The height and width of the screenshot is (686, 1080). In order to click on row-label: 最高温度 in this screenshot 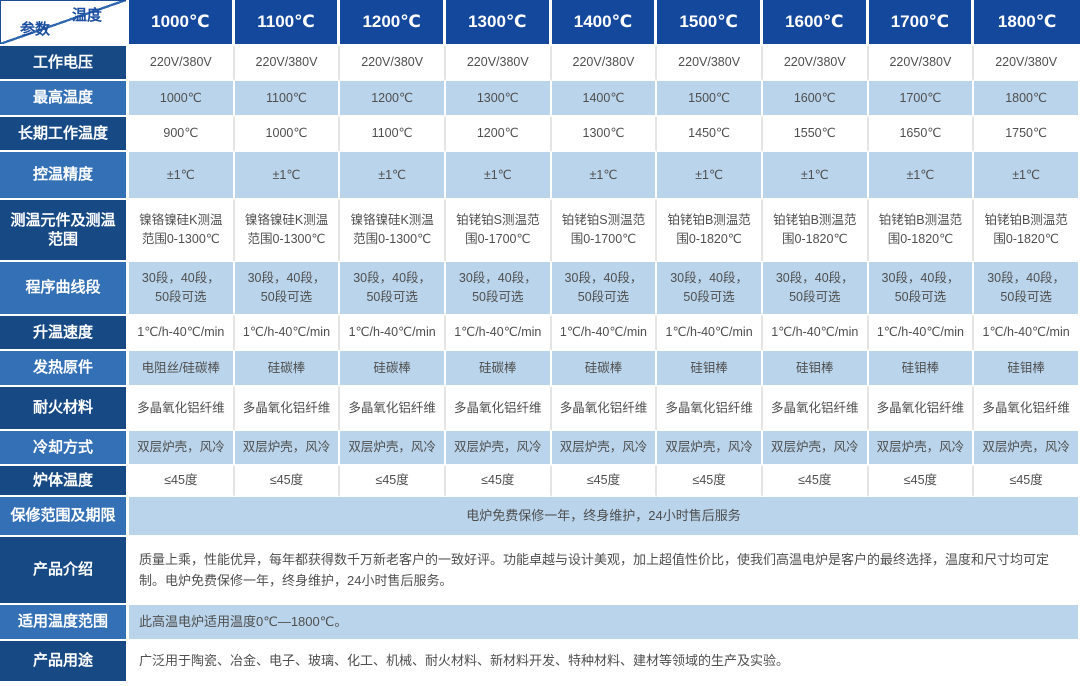, I will do `click(64, 99)`.